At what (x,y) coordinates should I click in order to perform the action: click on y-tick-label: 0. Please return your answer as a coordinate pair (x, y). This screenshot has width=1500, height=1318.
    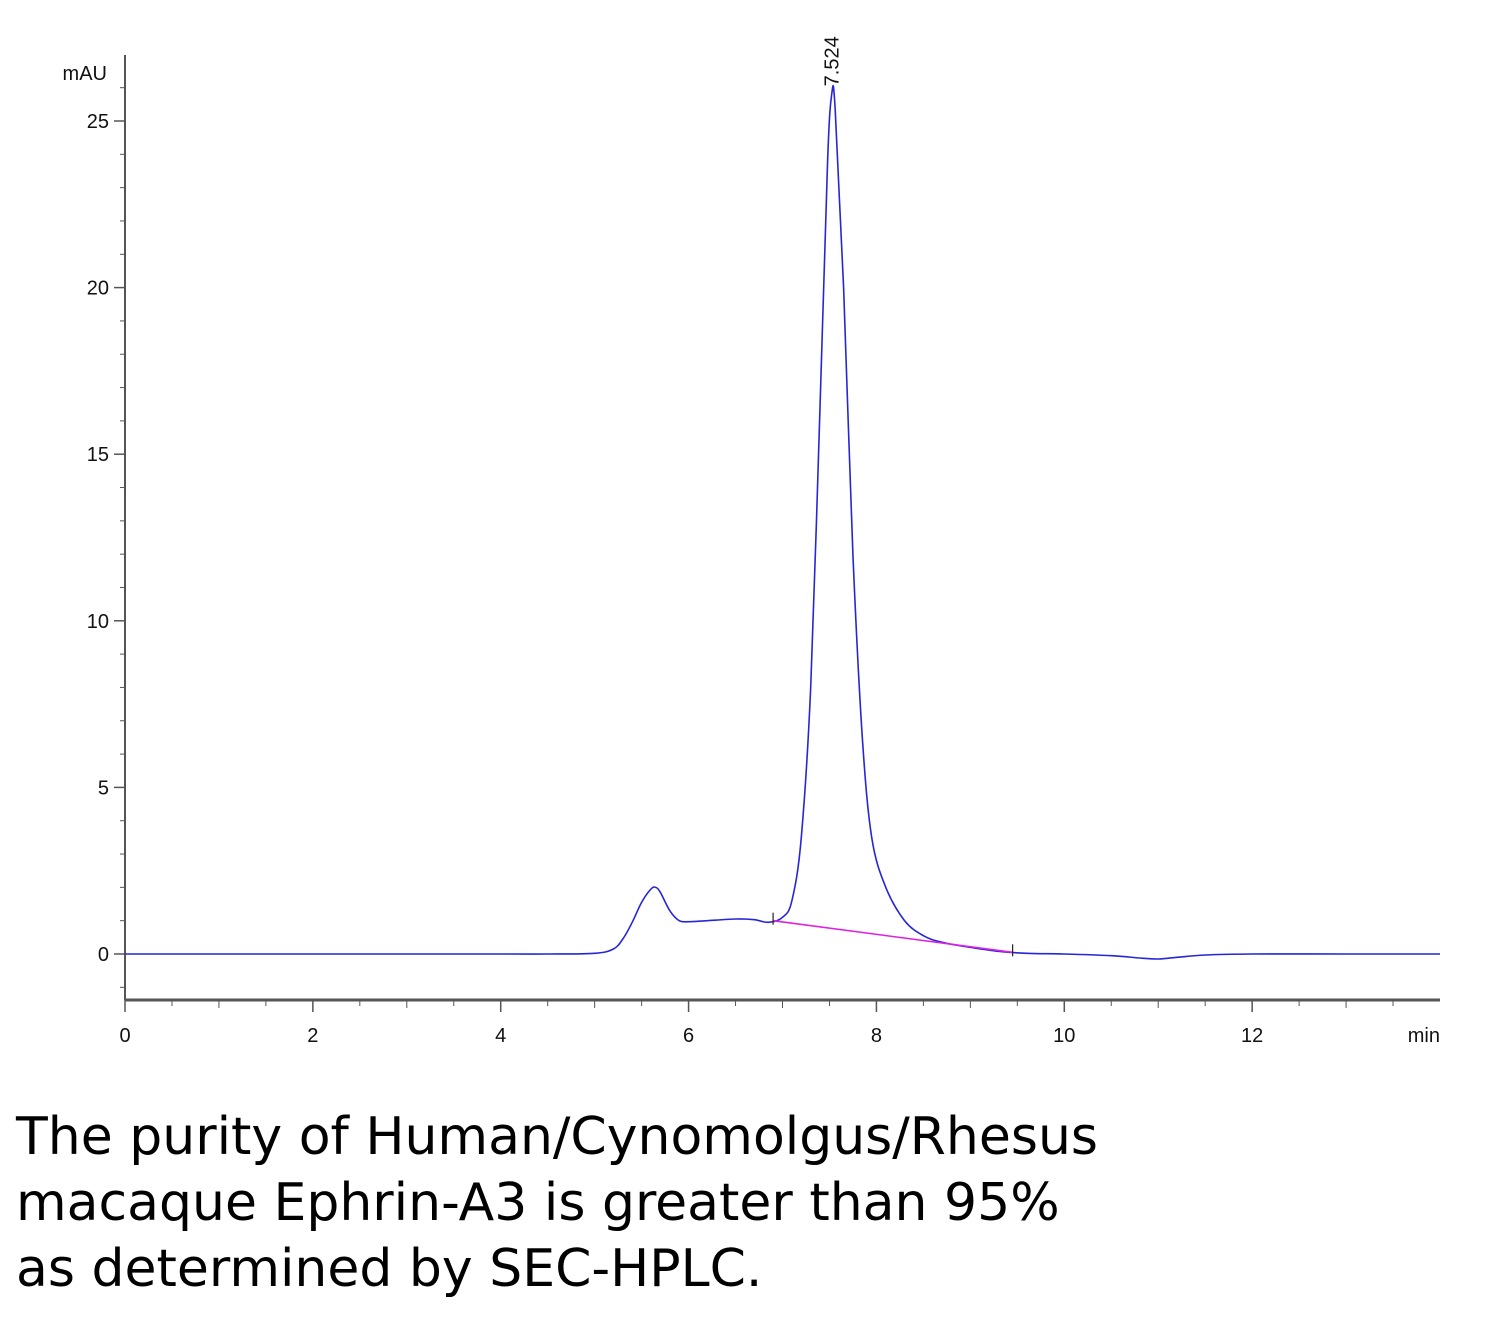
    Looking at the image, I should click on (103, 955).